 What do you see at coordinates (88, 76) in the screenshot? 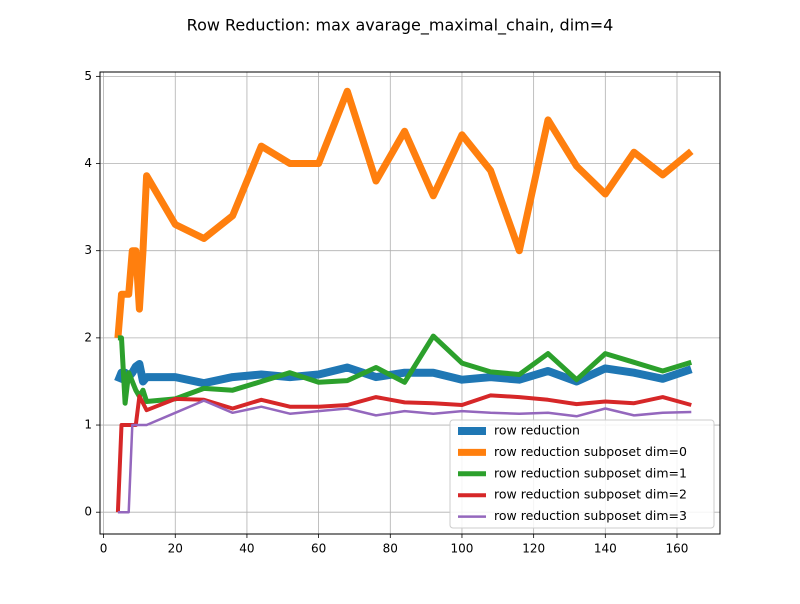
I see `y-tick-label: 5` at bounding box center [88, 76].